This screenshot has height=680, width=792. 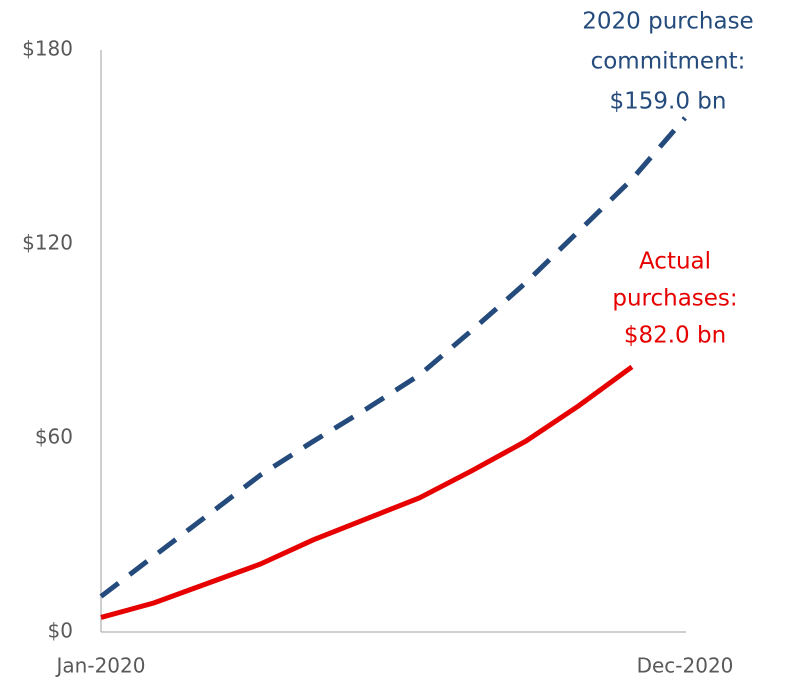 What do you see at coordinates (675, 336) in the screenshot?
I see `annotation: $82.0 bn` at bounding box center [675, 336].